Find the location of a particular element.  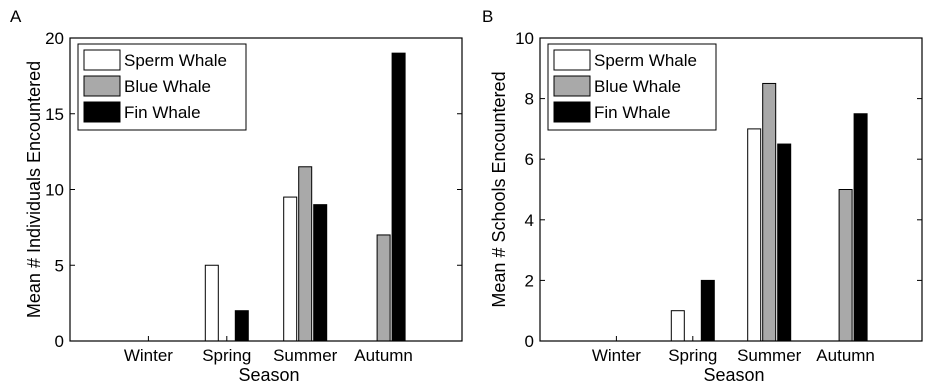

y-tick-label: 2 is located at coordinates (529, 280).